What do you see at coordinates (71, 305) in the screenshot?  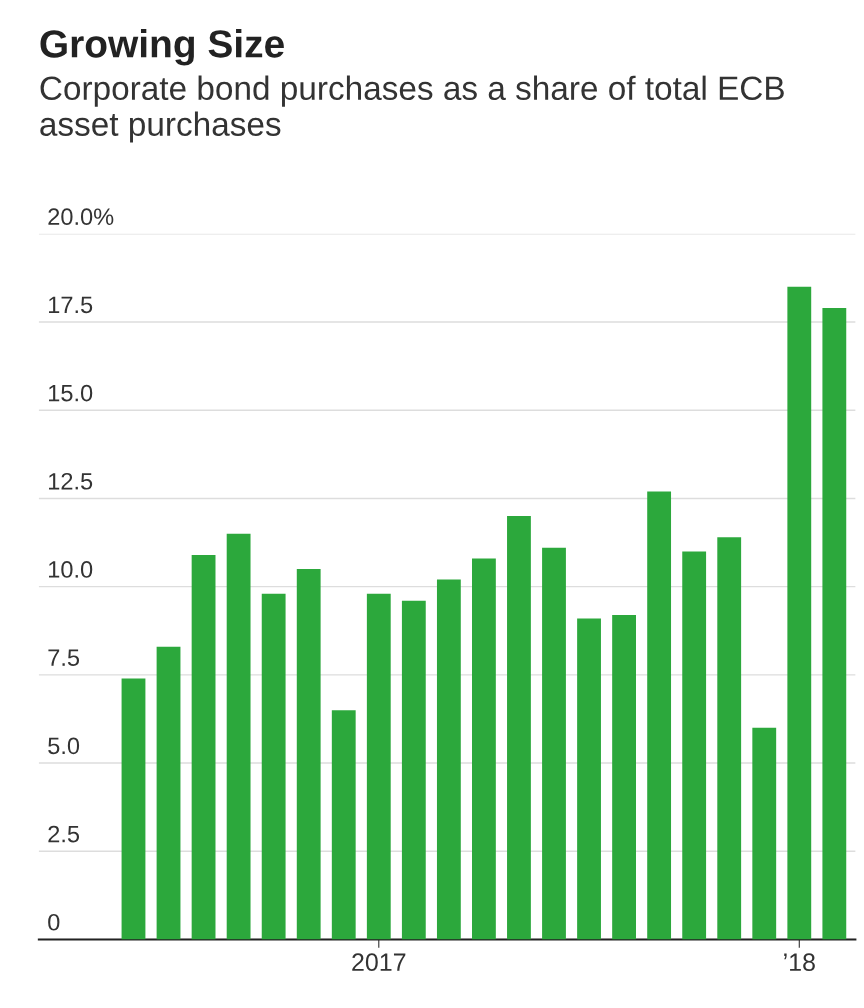 I see `y-tick-label: 17.5` at bounding box center [71, 305].